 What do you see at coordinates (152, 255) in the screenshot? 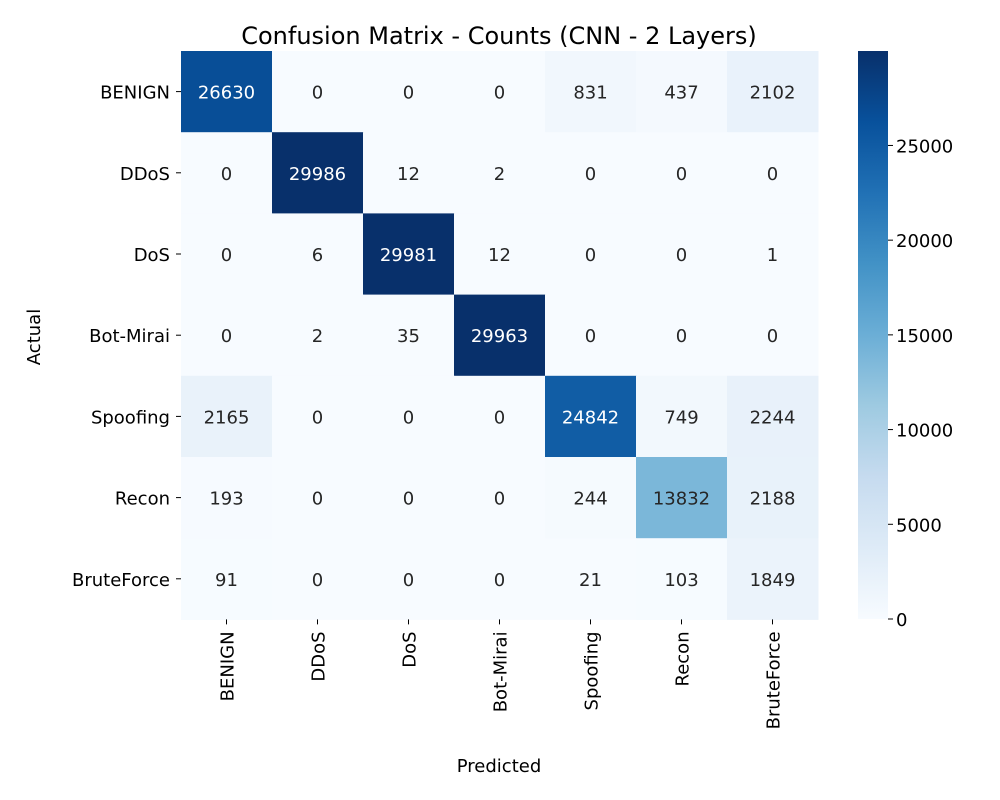
I see `y-tick-label: DoS` at bounding box center [152, 255].